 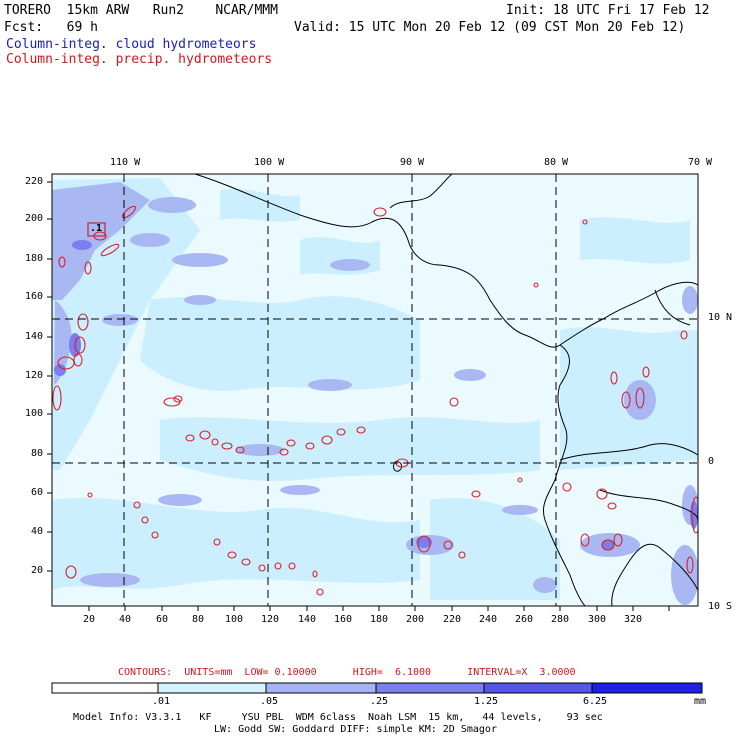 What do you see at coordinates (269, 701) in the screenshot?
I see `colorbar-tick: .05` at bounding box center [269, 701].